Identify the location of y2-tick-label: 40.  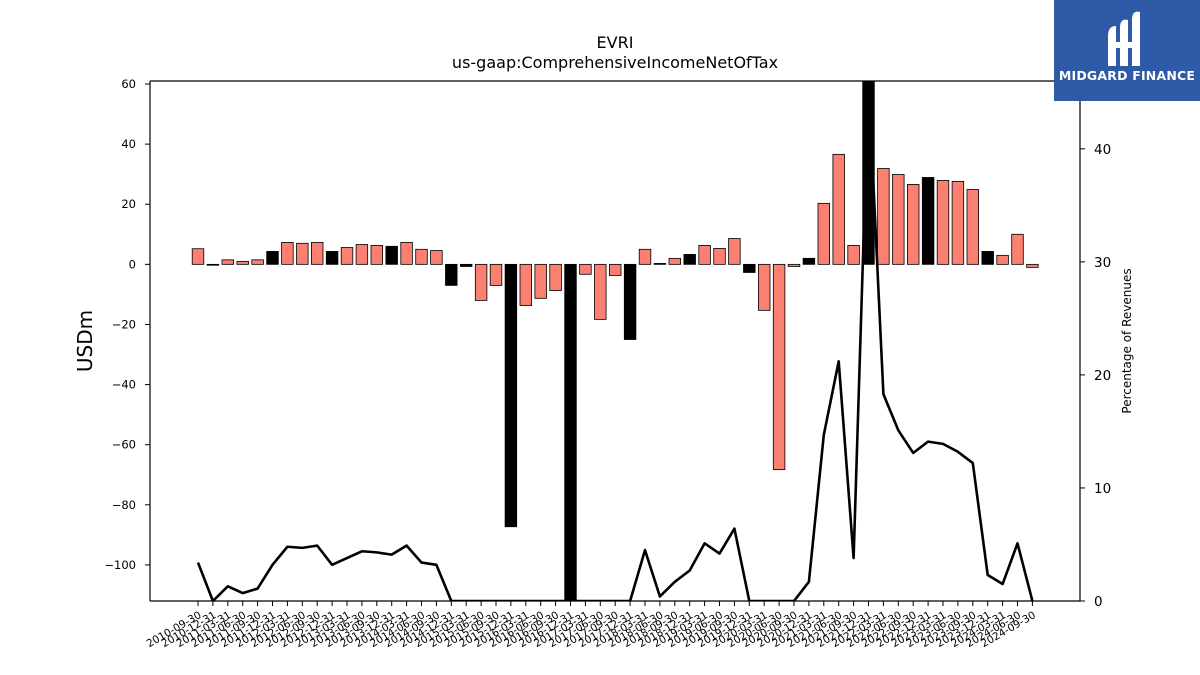
(1102, 150).